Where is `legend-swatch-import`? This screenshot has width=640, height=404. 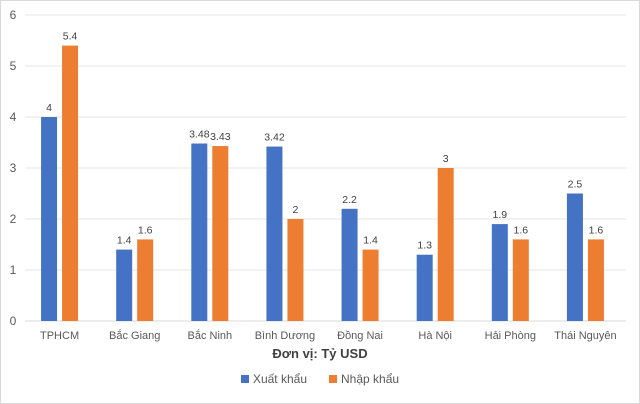
legend-swatch-import is located at coordinates (333, 379).